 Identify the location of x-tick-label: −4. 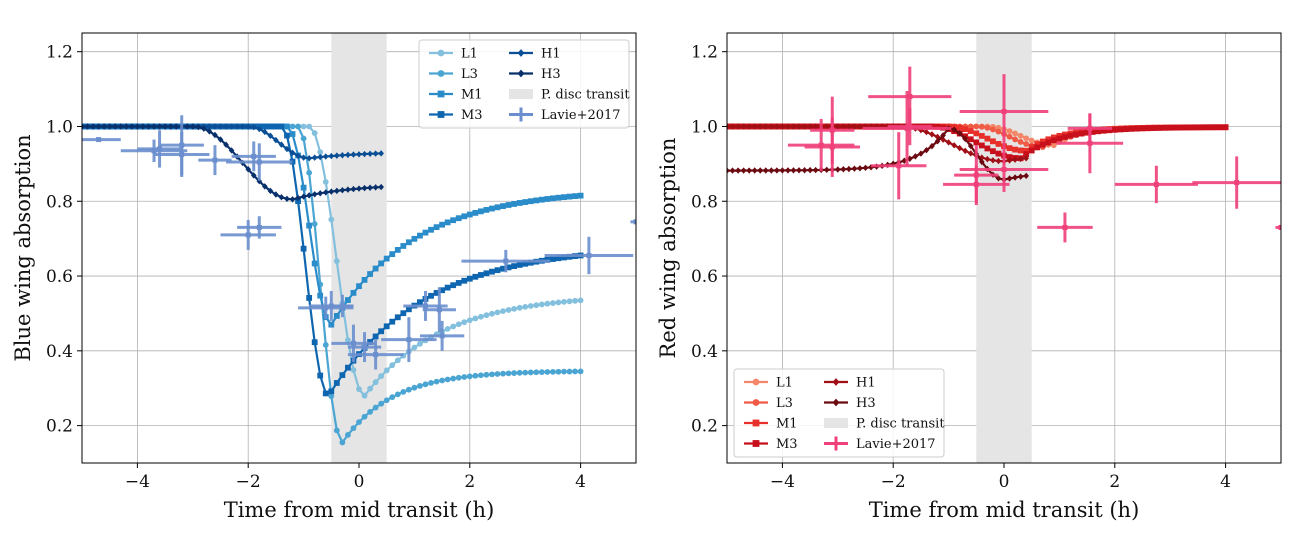
(782, 482).